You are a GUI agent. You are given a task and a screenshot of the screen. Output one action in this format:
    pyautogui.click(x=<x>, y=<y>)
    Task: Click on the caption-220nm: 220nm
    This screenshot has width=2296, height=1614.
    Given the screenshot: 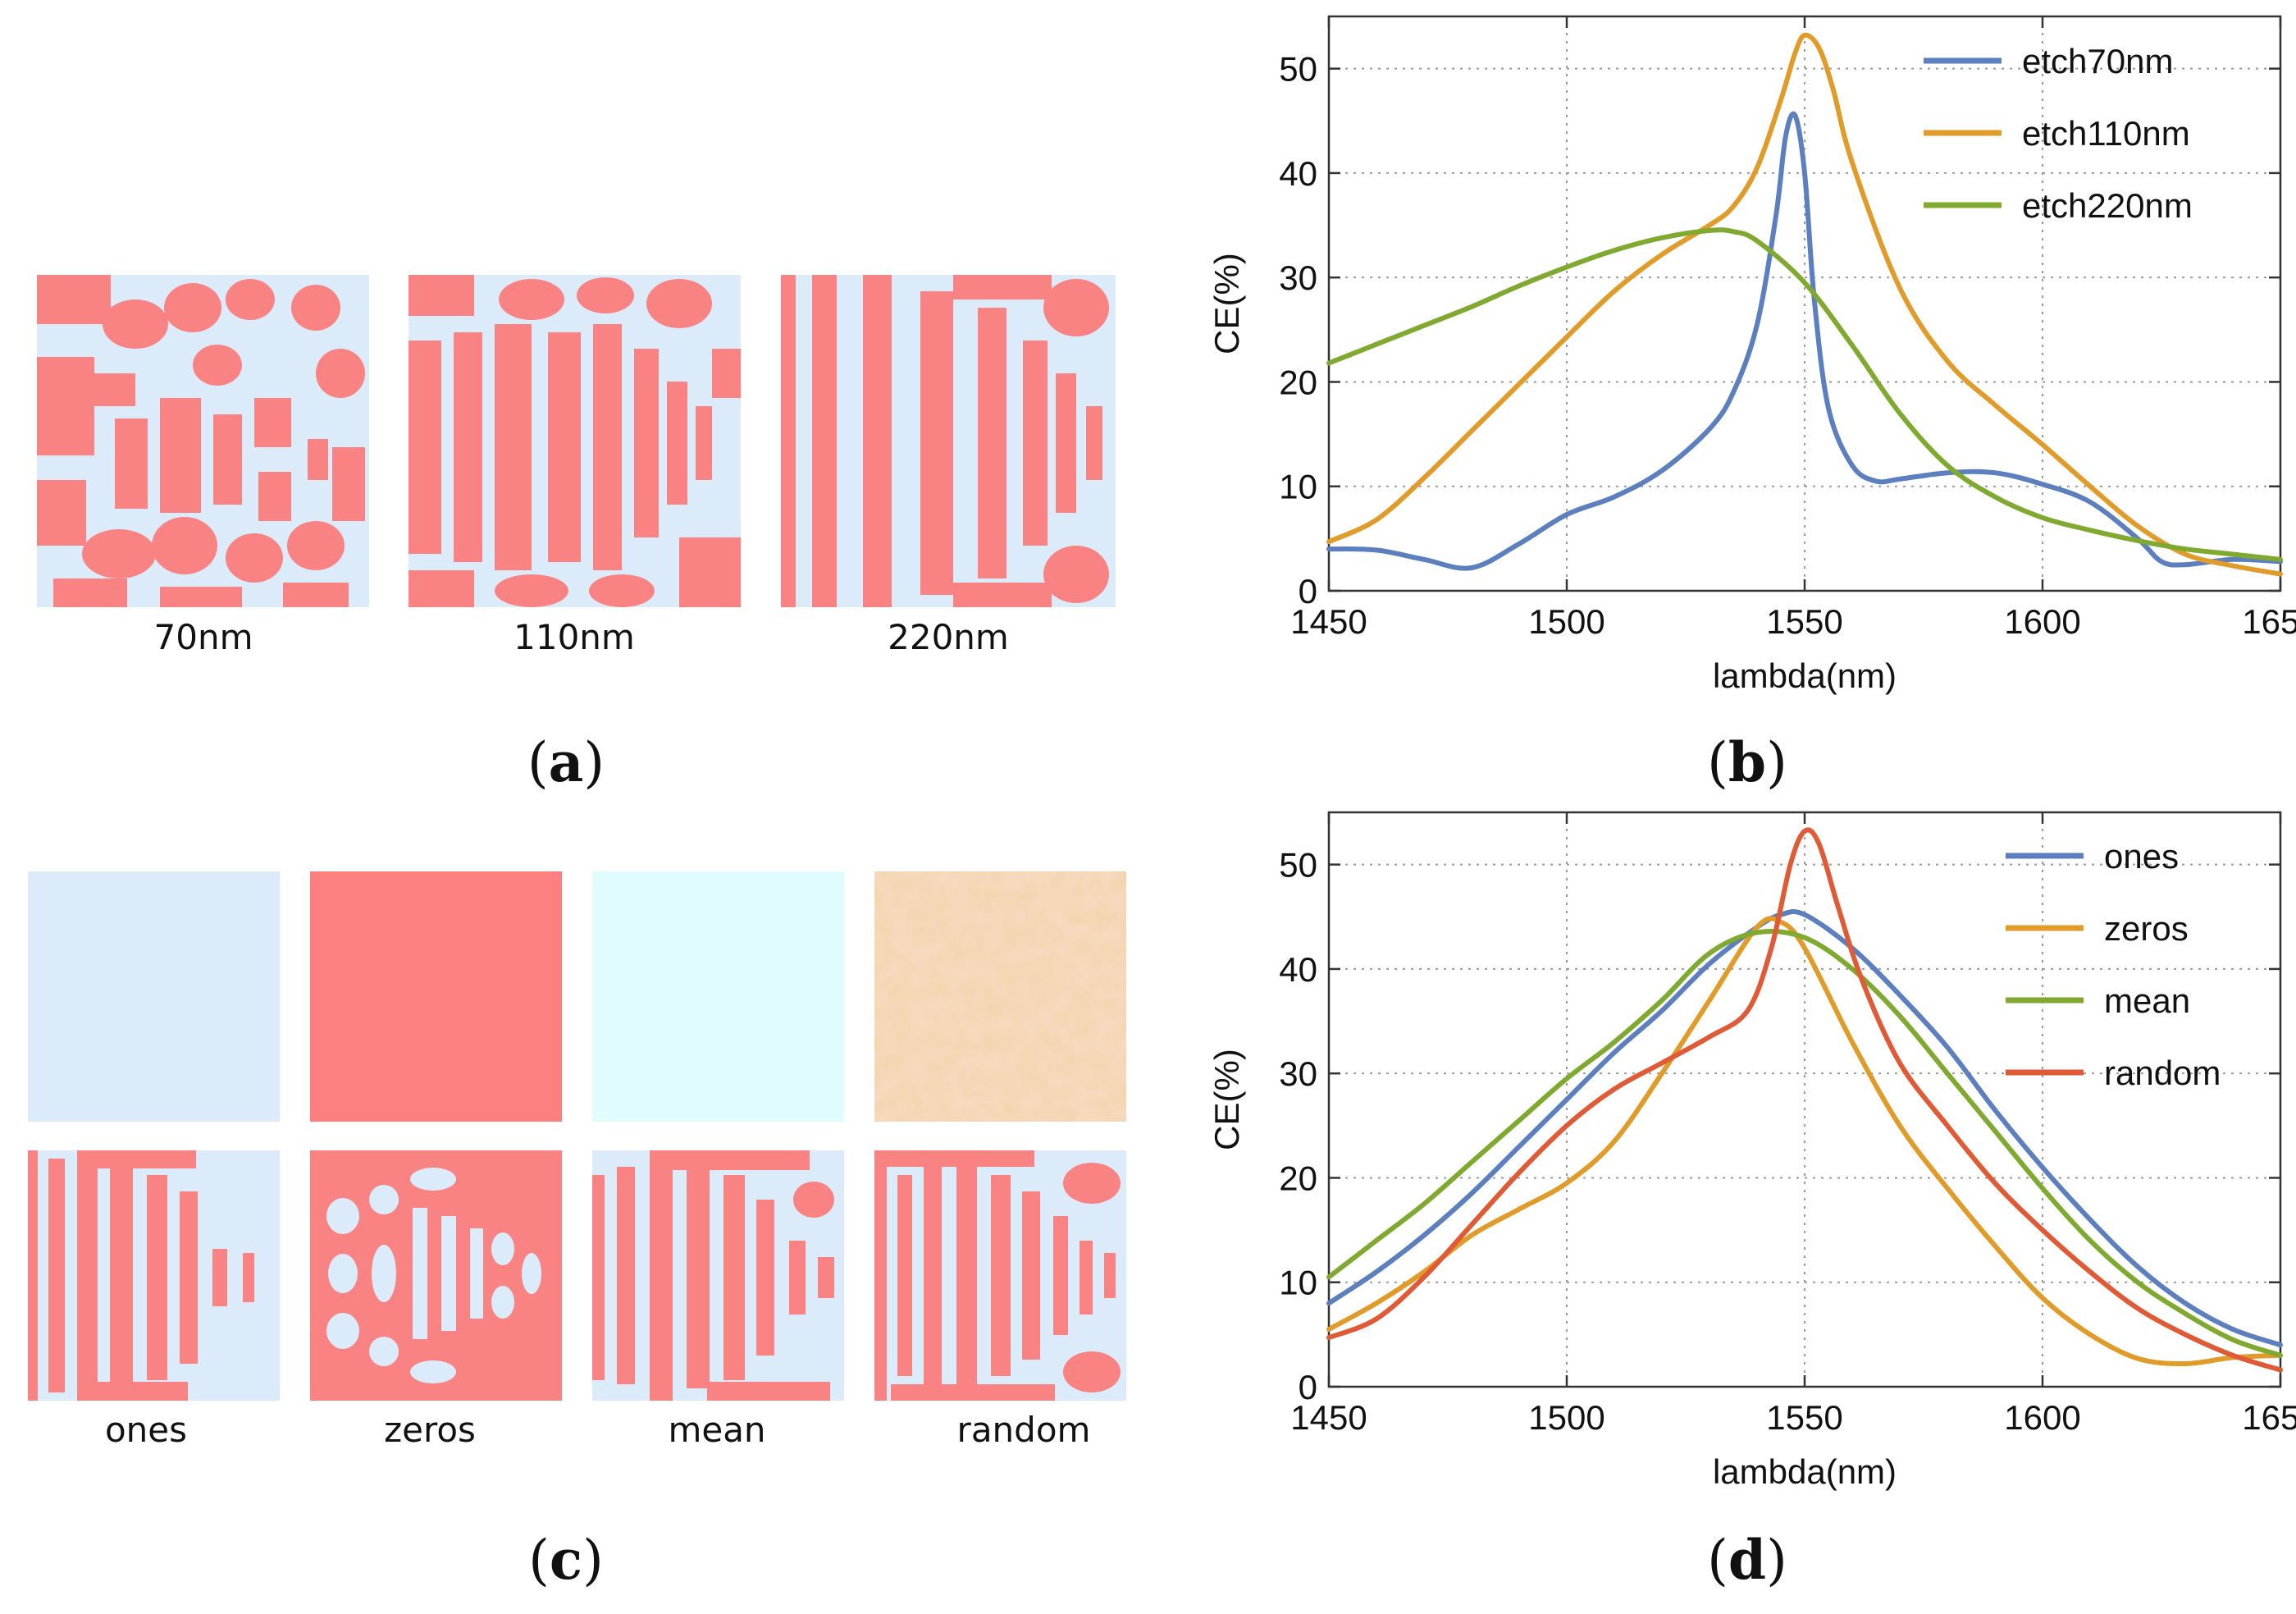 What is the action you would take?
    pyautogui.click(x=948, y=637)
    